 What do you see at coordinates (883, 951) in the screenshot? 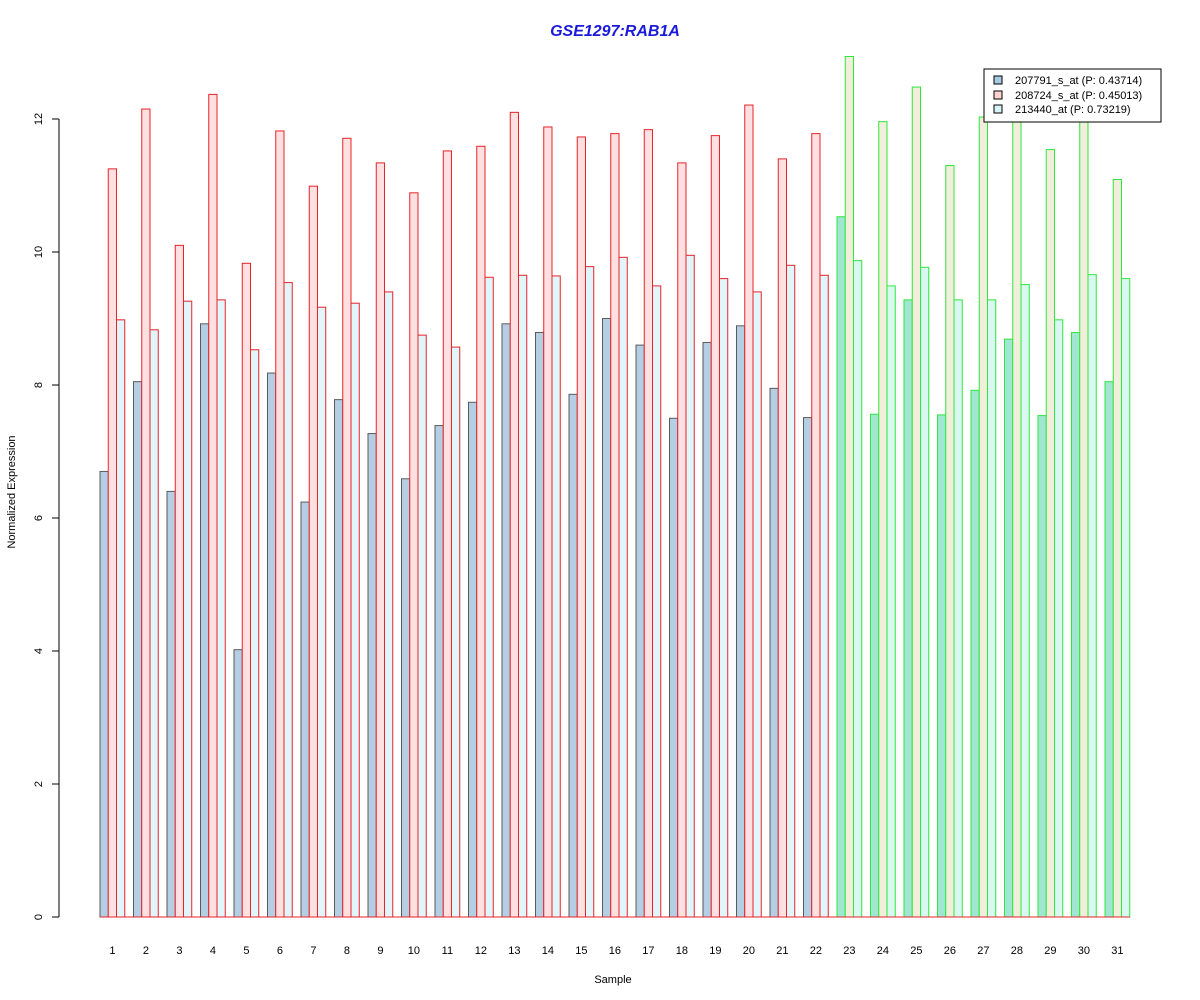
I see `x-tick-label: 24` at bounding box center [883, 951].